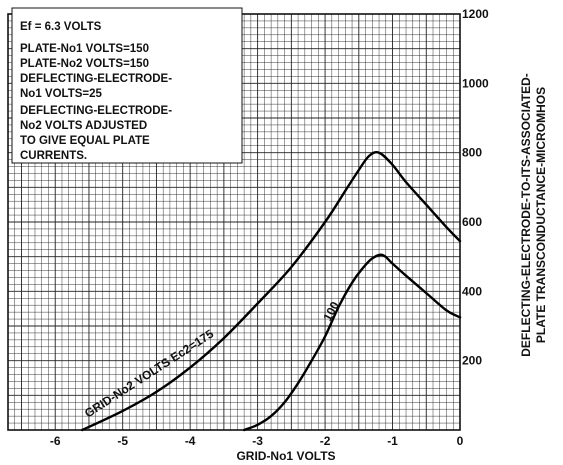  I want to click on annotation-line-9: CURRENTS., so click(53, 156).